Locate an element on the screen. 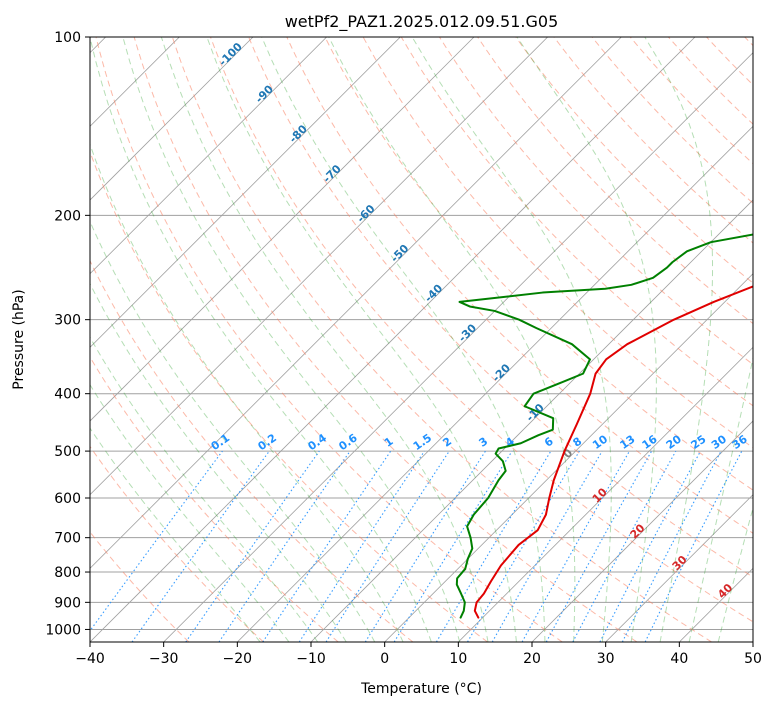 This screenshot has width=775, height=708. x-tick-label: 40 is located at coordinates (679, 659).